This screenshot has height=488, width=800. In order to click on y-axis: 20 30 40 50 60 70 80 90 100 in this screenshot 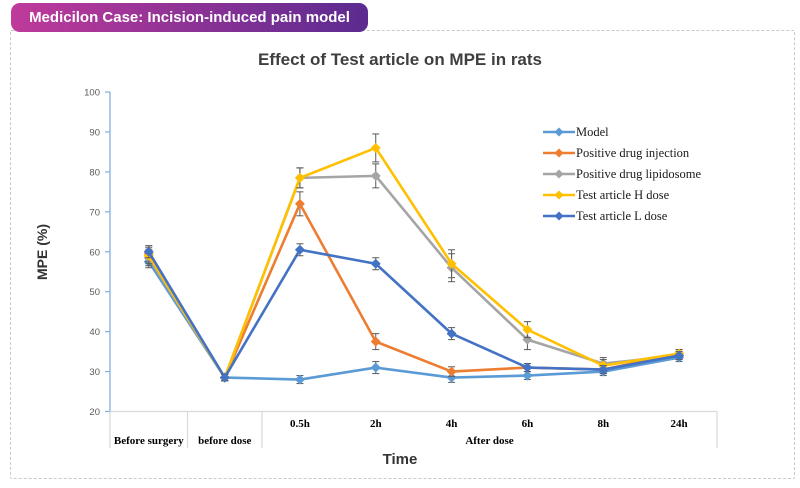, I will do `click(97, 253)`.